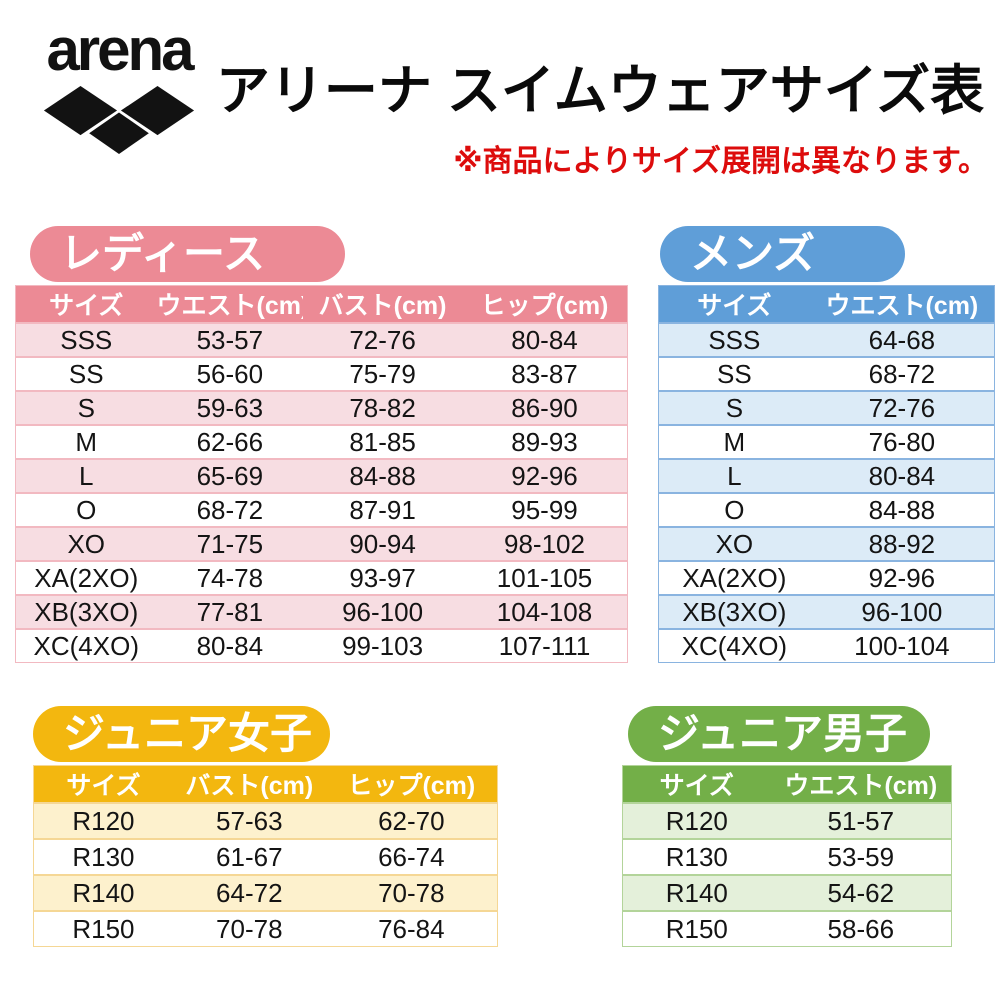  What do you see at coordinates (861, 821) in the screenshot?
I see `size-cell: 51-57` at bounding box center [861, 821].